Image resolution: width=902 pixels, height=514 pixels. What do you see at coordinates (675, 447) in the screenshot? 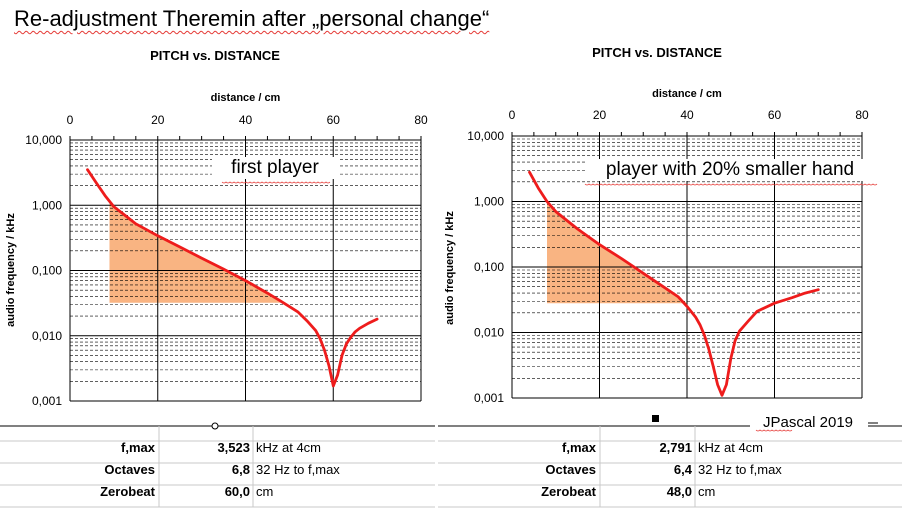
I see `stat-value: 2,791` at bounding box center [675, 447].